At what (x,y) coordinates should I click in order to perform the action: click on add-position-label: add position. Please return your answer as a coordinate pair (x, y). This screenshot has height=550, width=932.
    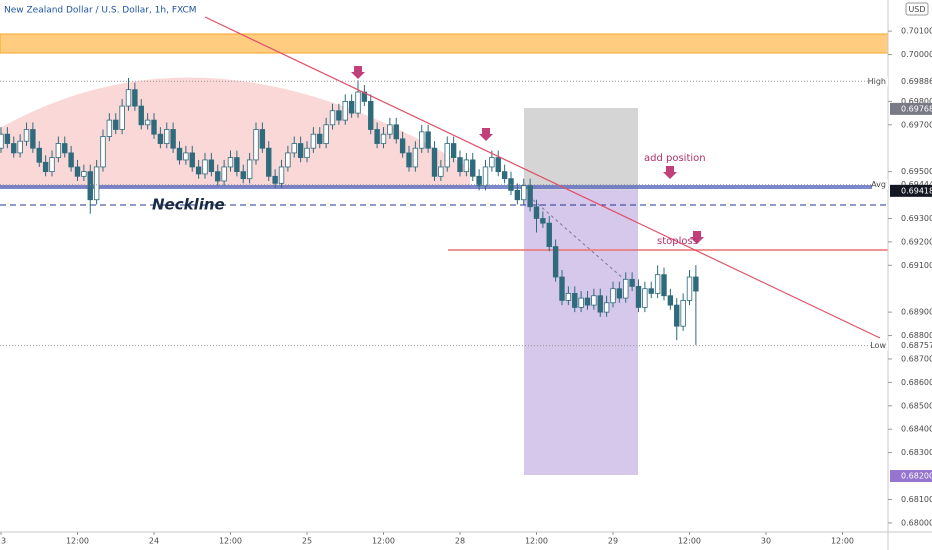
    Looking at the image, I should click on (675, 158).